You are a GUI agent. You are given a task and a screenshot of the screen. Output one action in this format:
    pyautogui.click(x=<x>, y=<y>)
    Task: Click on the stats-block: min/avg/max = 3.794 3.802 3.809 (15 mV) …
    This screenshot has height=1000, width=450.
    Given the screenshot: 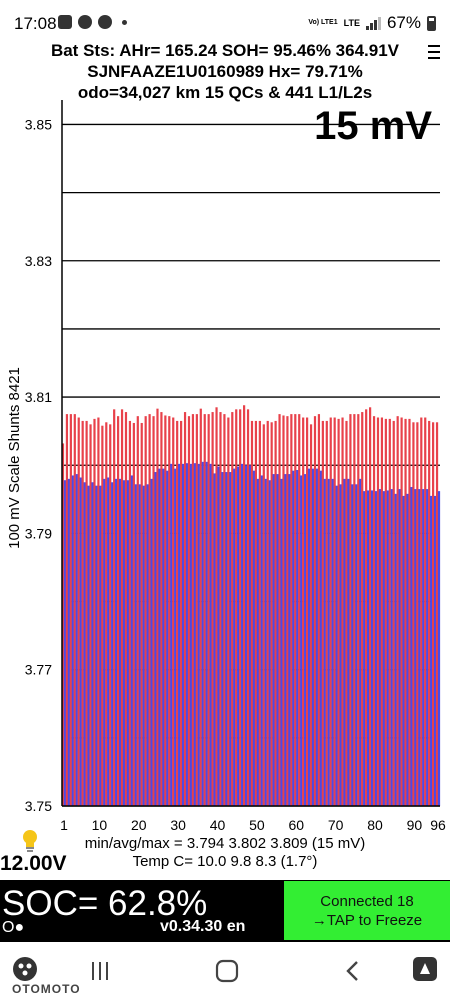 What is the action you would take?
    pyautogui.click(x=225, y=853)
    